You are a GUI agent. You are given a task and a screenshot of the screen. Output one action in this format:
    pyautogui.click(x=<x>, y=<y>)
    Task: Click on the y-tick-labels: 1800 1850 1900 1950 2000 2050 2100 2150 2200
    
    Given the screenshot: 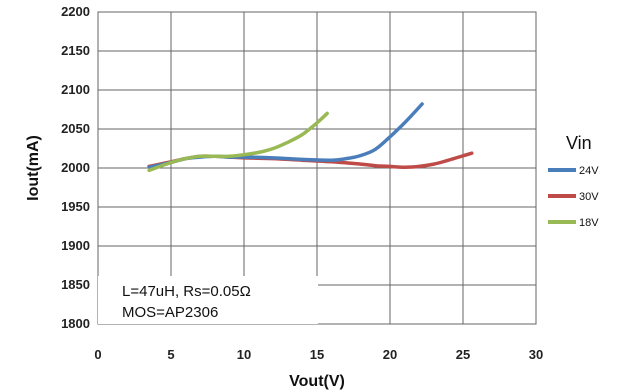 What is the action you would take?
    pyautogui.click(x=75, y=167)
    